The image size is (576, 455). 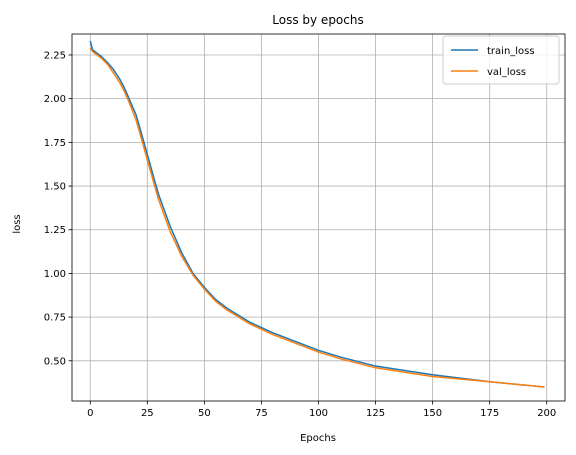 I want to click on x-tick-label: 25, so click(x=147, y=413).